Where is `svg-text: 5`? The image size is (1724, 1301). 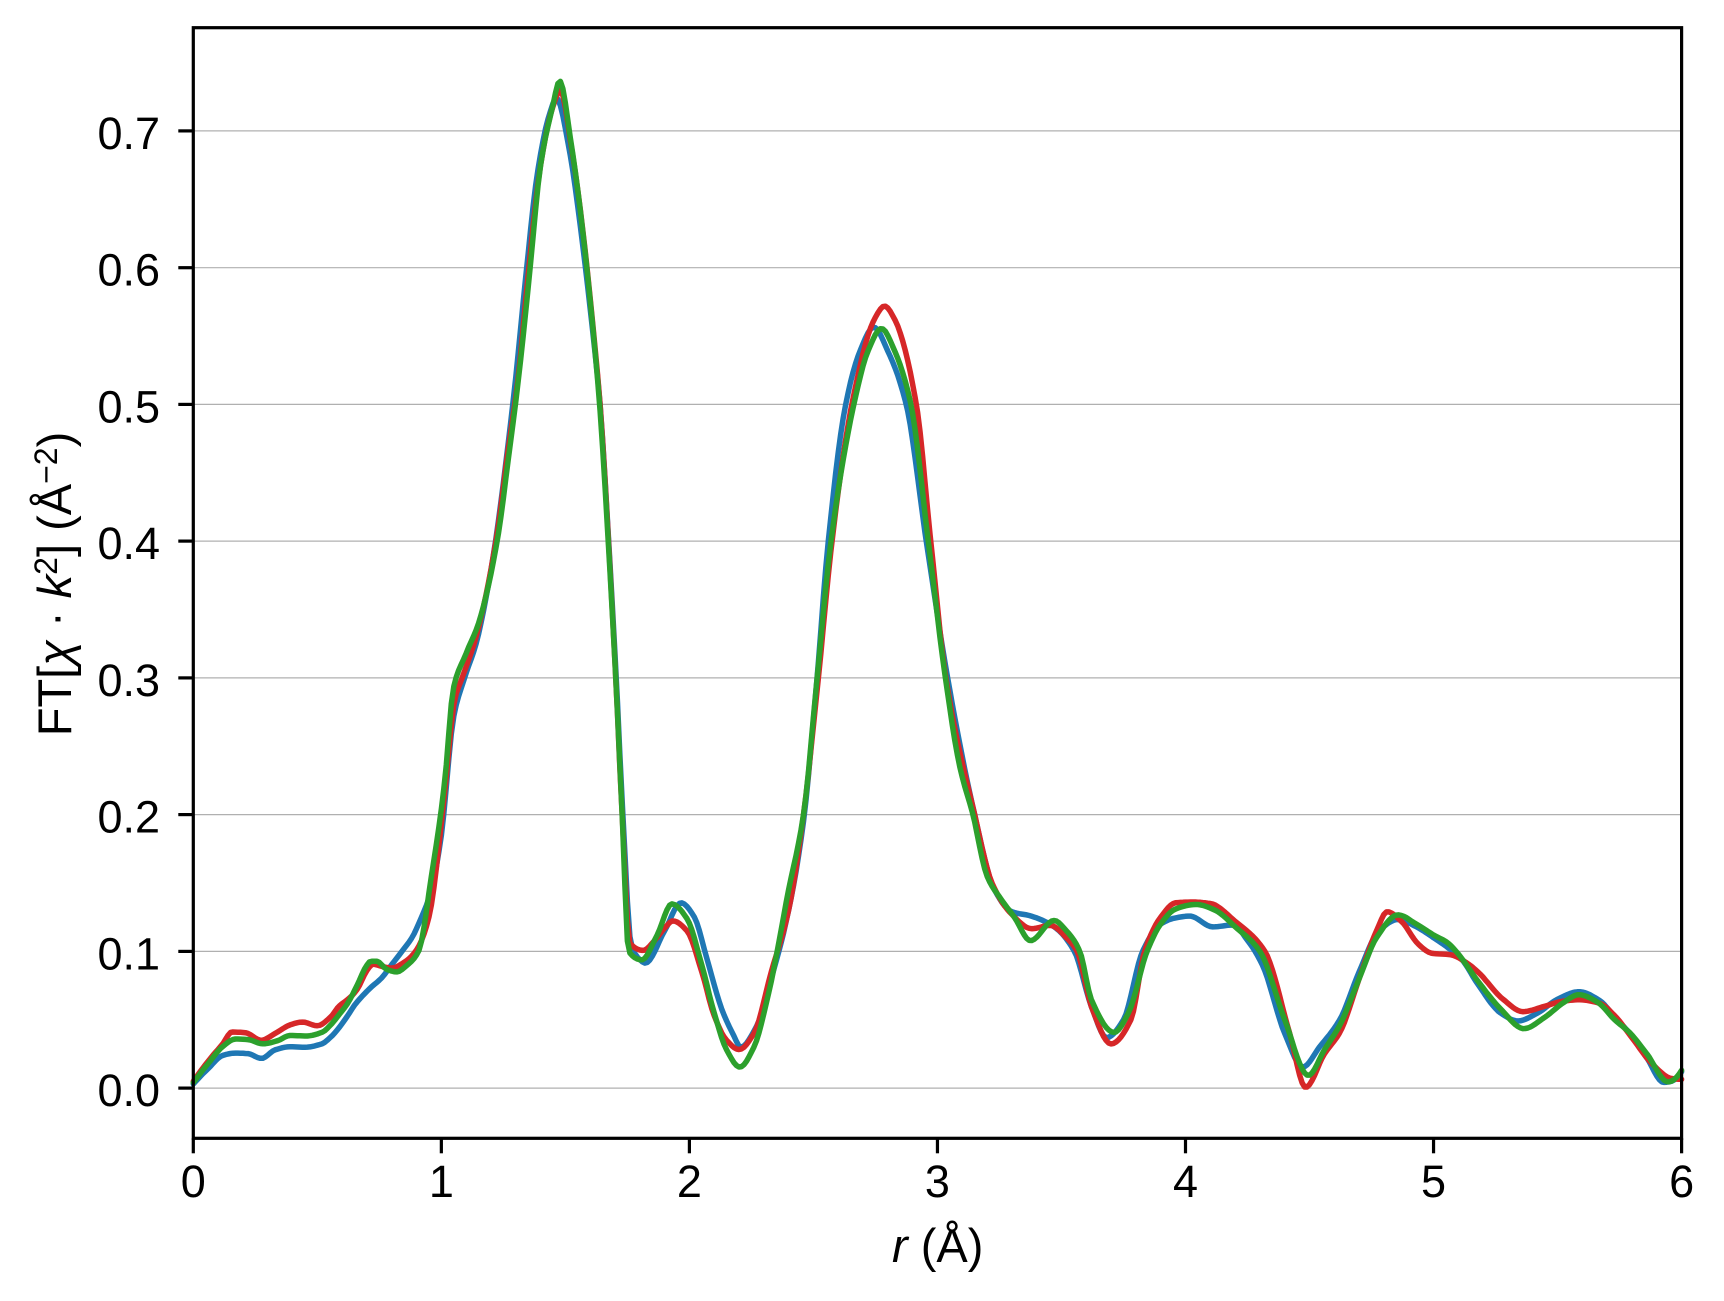
svg-text: 5 is located at coordinates (1433, 1181).